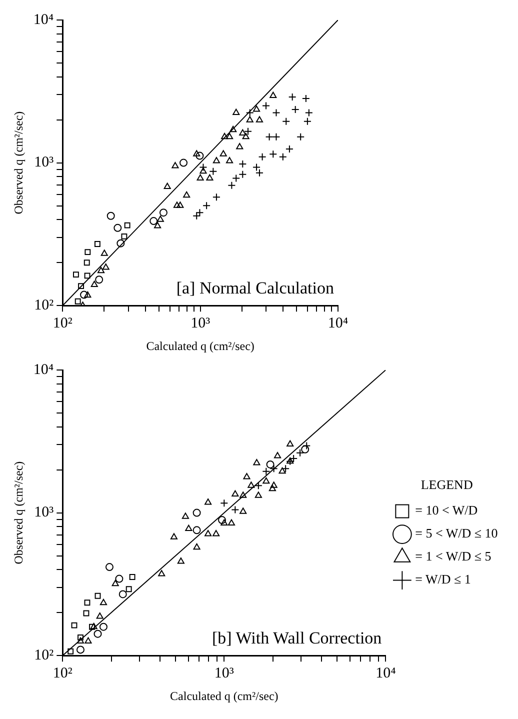 The image size is (518, 719). Describe the element at coordinates (297, 638) in the screenshot. I see `annotation: [b] With Wall Correction` at that location.